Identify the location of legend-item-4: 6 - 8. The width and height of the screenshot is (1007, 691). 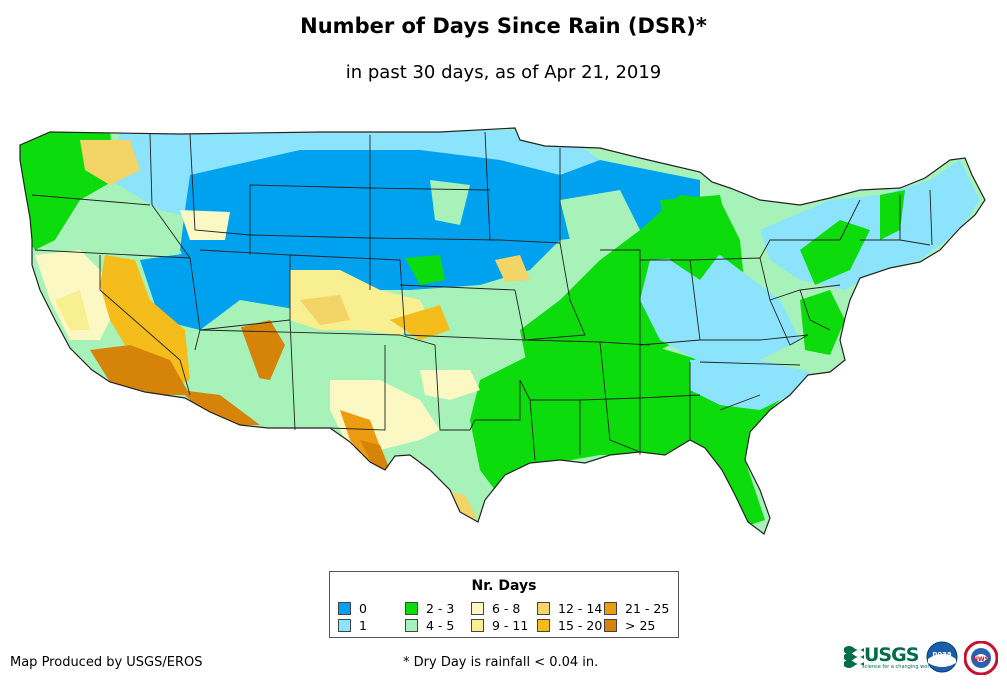
(495, 608).